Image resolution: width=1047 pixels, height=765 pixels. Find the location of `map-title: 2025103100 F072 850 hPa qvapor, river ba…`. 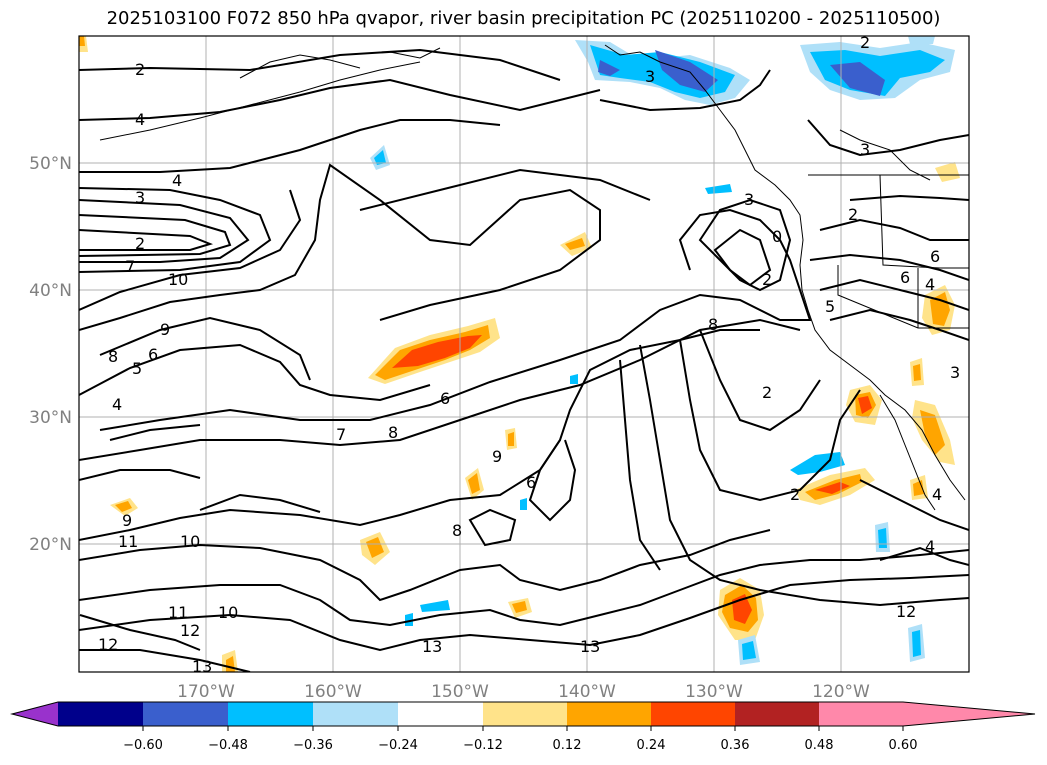

map-title: 2025103100 F072 850 hPa qvapor, river ba… is located at coordinates (523, 18).